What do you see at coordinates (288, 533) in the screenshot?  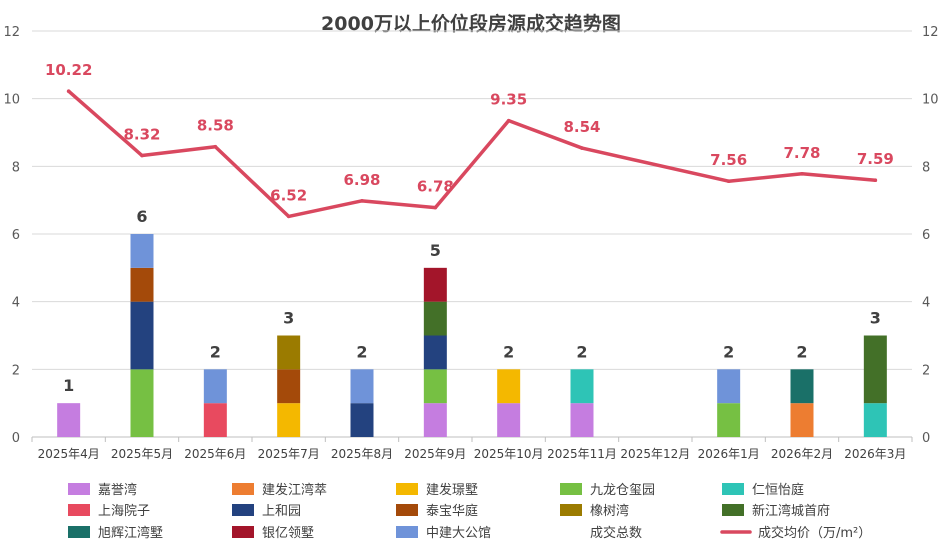 I see `legend-label: 银亿领墅` at bounding box center [288, 533].